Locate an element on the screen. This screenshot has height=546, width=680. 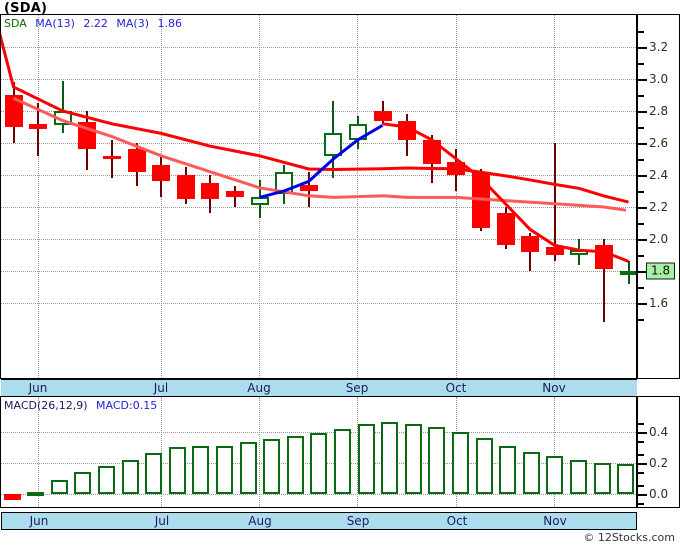
macd-axis: 0.4 0.2 0.0 is located at coordinates (657, 452).